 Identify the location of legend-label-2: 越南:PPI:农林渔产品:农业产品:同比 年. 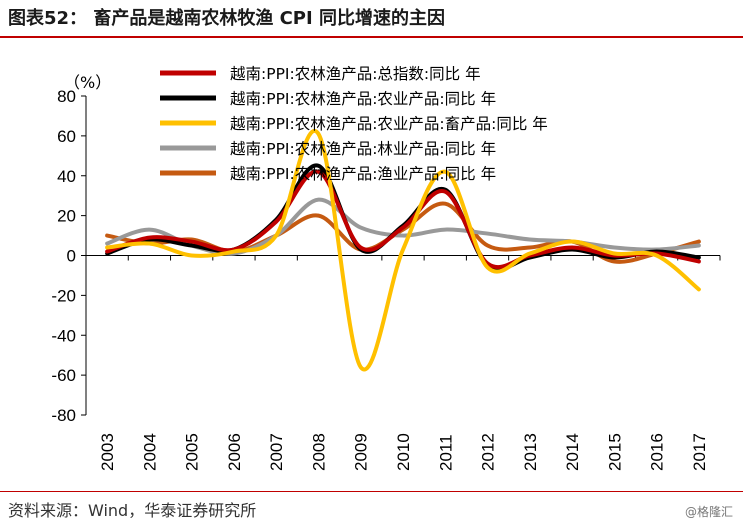
(363, 99).